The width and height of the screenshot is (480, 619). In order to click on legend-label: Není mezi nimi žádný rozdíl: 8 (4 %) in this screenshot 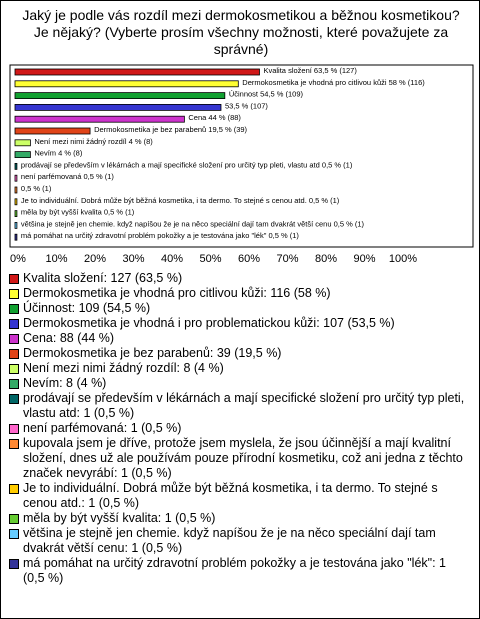, I will do `click(123, 368)`.